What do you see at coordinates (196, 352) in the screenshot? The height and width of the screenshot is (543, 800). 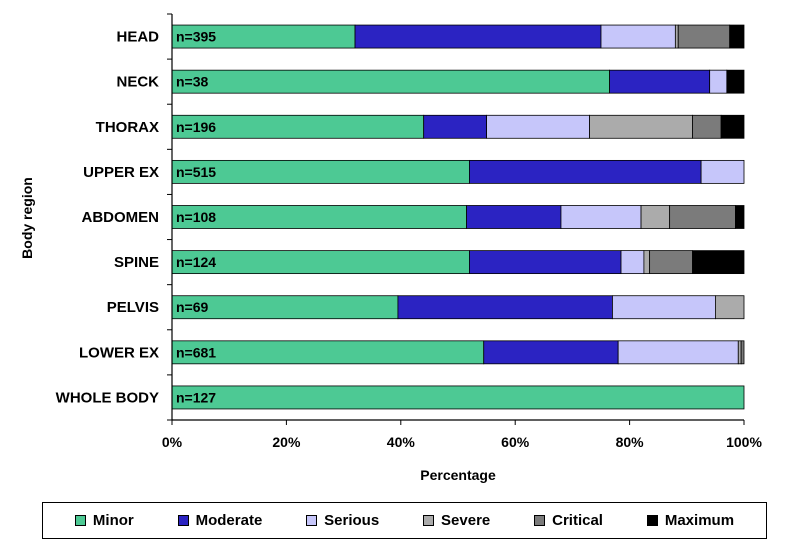 I see `sample-size-label: n=681` at bounding box center [196, 352].